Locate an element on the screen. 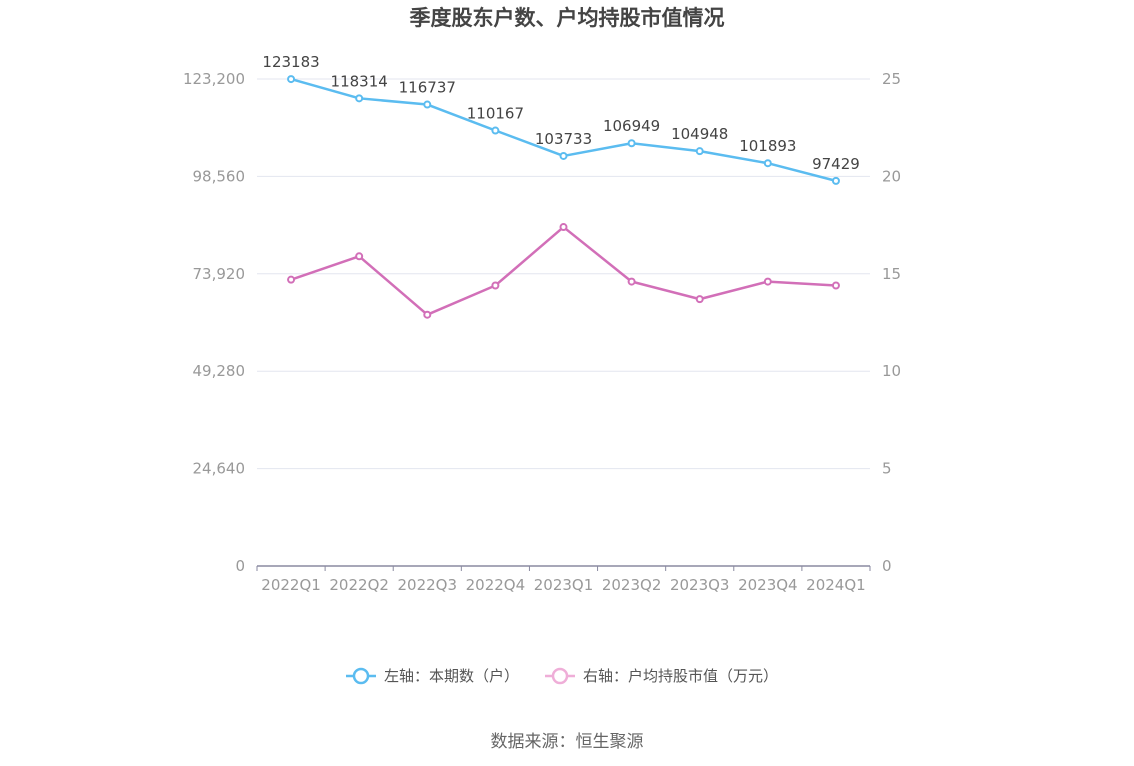 The height and width of the screenshot is (766, 1134). data-label: 110167 is located at coordinates (495, 114).